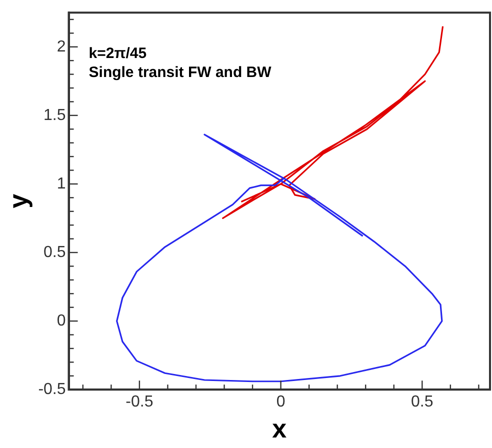 The image size is (492, 448). Describe the element at coordinates (61, 183) in the screenshot. I see `y-tick-label: 1` at that location.